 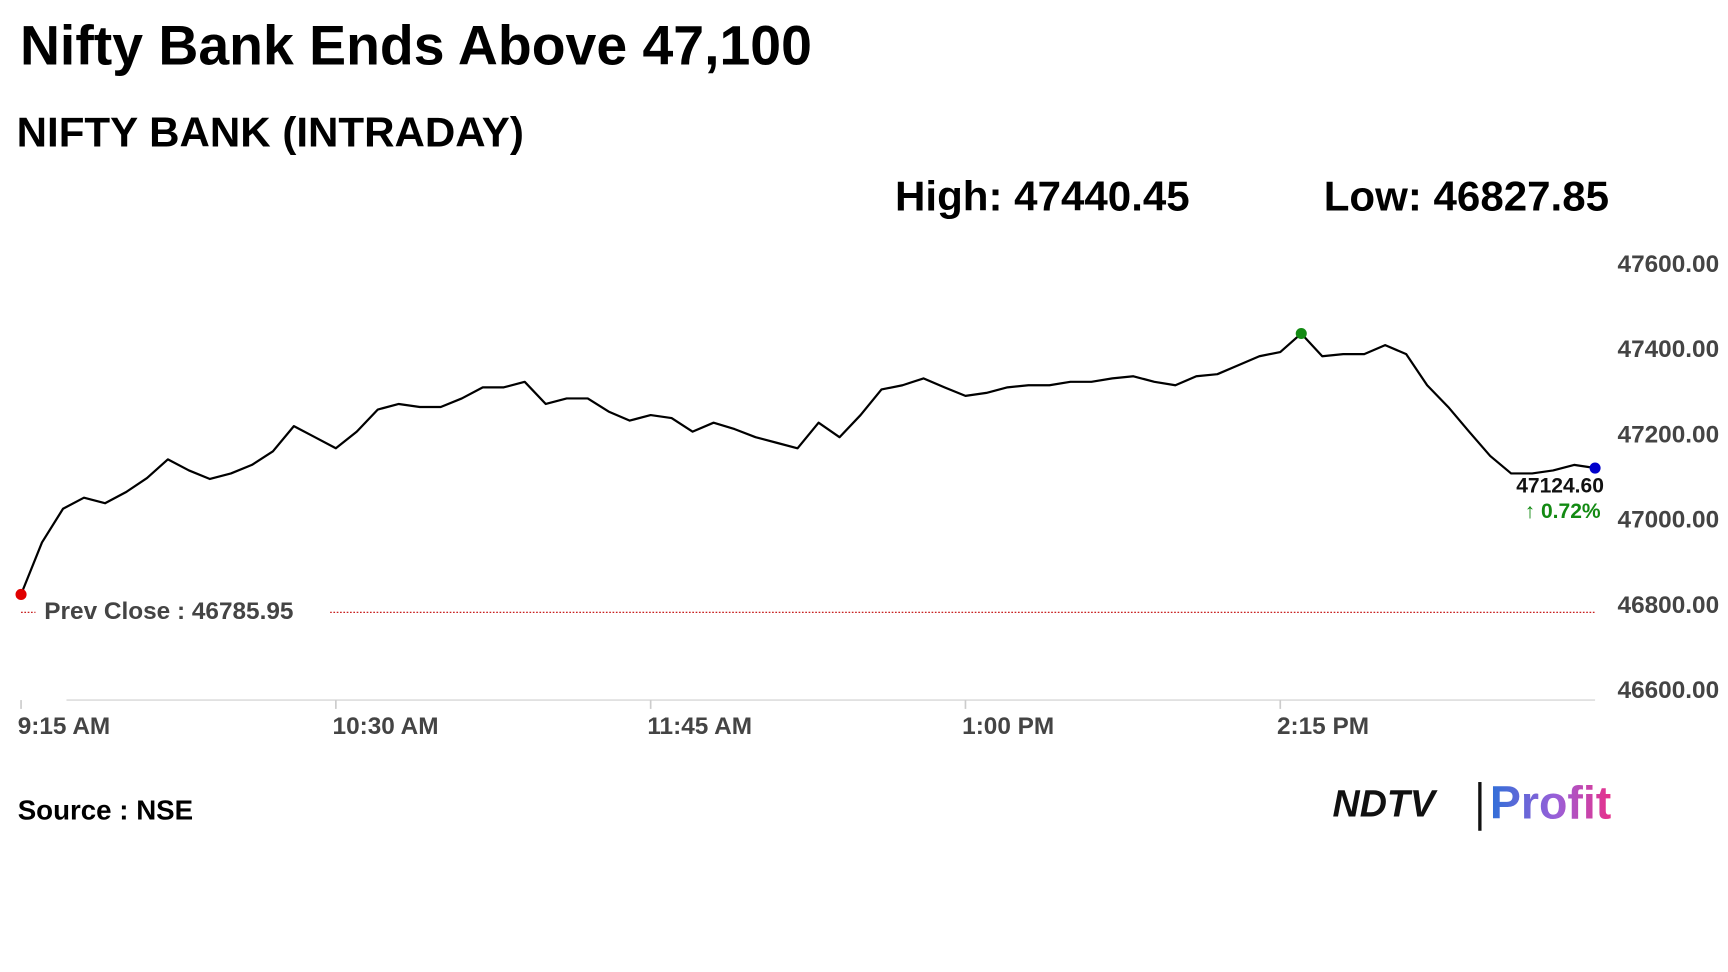 What do you see at coordinates (168, 611) in the screenshot?
I see `prev-close-label: Prev Close : 46785.95` at bounding box center [168, 611].